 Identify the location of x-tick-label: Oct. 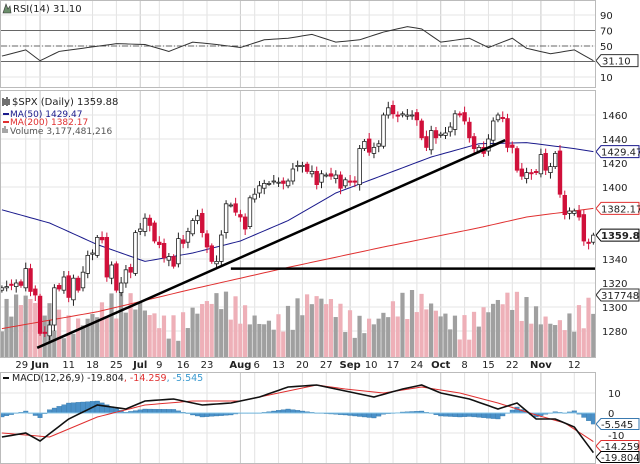
(440, 365).